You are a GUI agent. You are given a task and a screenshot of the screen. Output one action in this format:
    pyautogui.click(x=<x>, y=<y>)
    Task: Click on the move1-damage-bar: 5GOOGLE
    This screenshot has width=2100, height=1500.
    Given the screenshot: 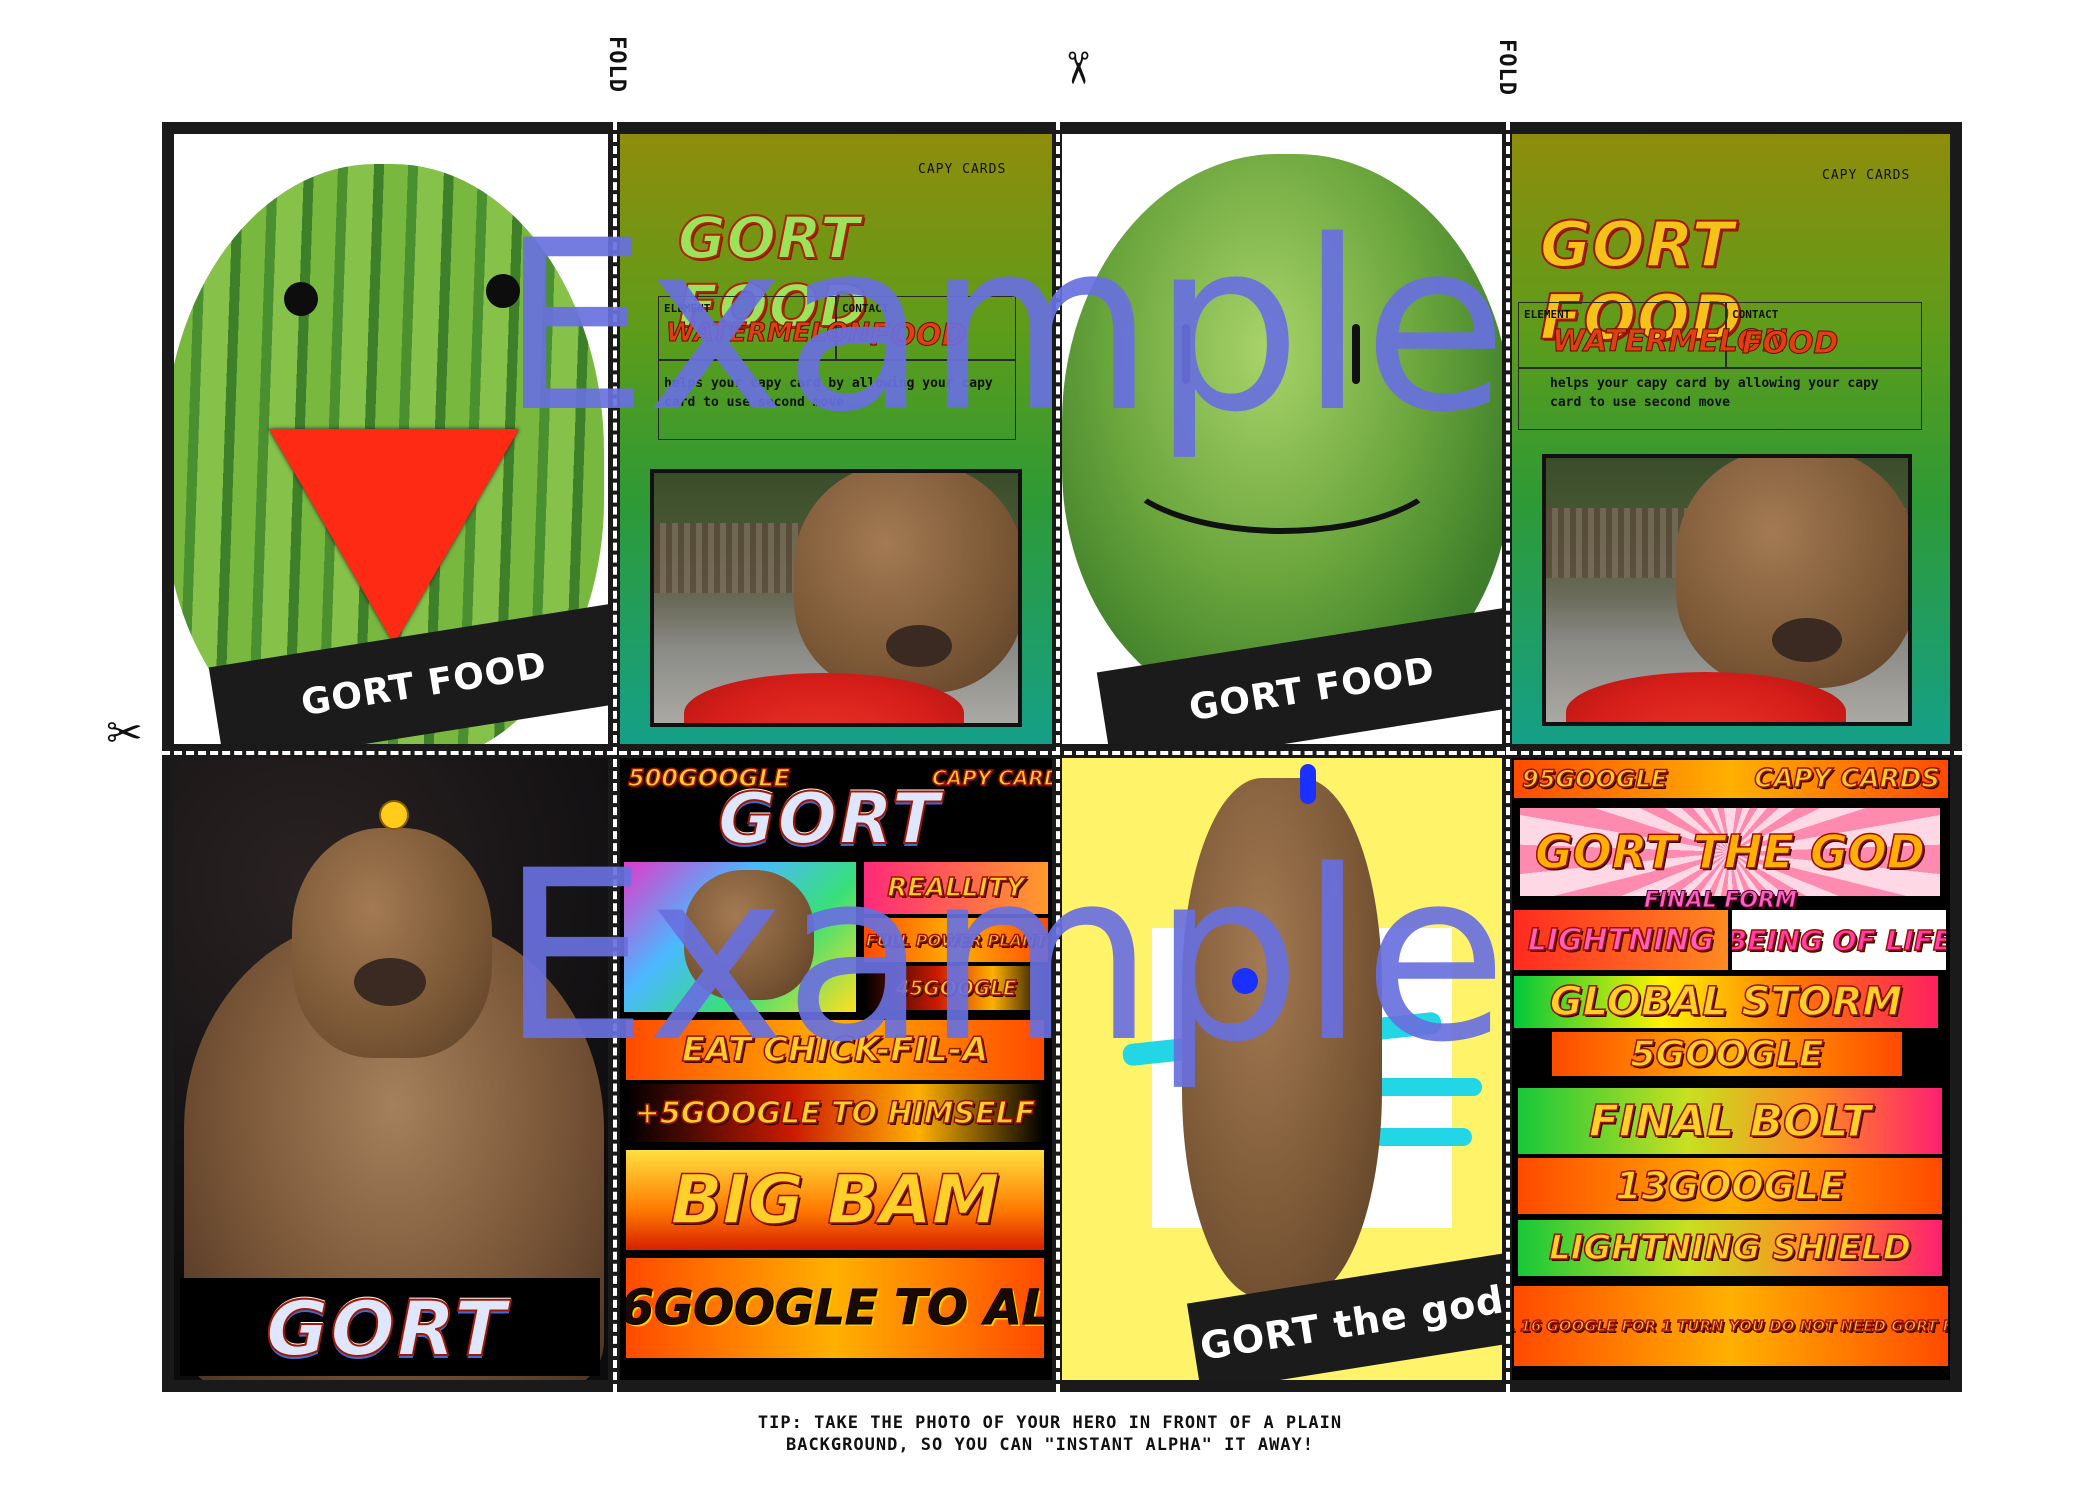 What is the action you would take?
    pyautogui.click(x=1727, y=1054)
    